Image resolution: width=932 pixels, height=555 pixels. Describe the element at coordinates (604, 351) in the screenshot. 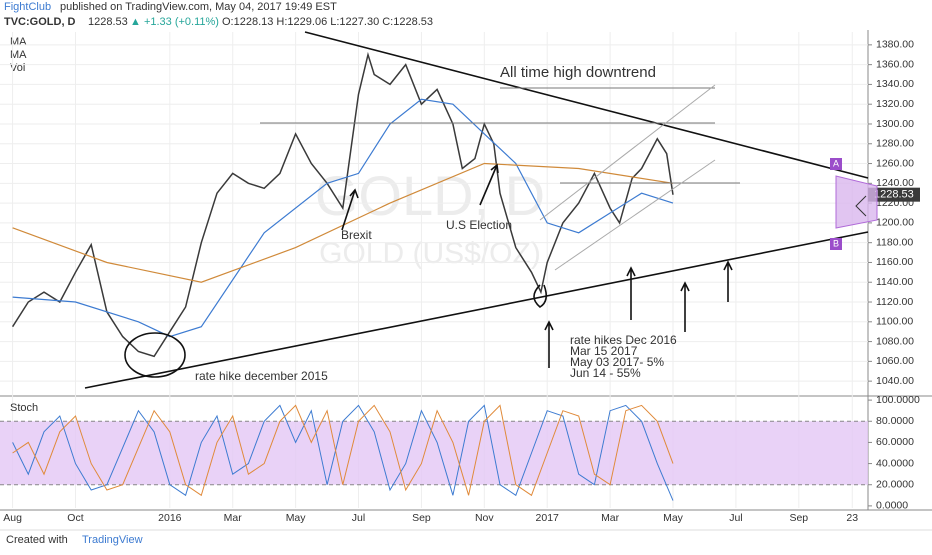

I see `annotation: Mar 15 2017` at that location.